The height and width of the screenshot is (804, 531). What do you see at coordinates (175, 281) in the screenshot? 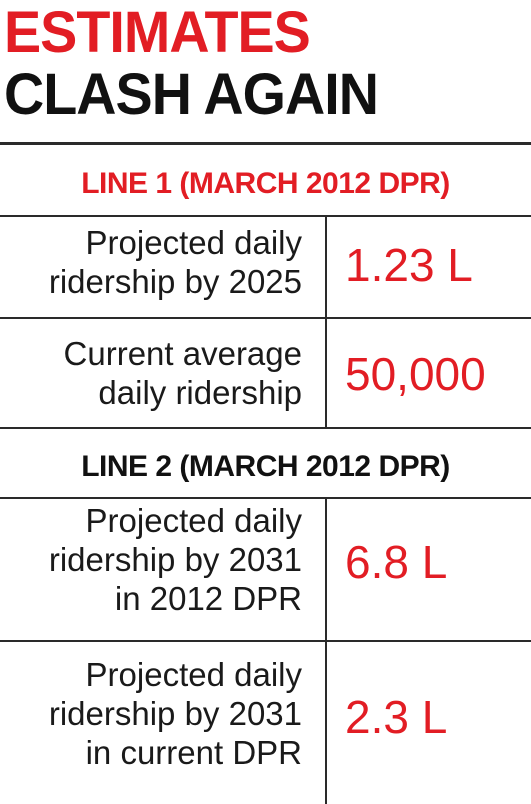
I see `row-label-line: ridership by 2025` at bounding box center [175, 281].